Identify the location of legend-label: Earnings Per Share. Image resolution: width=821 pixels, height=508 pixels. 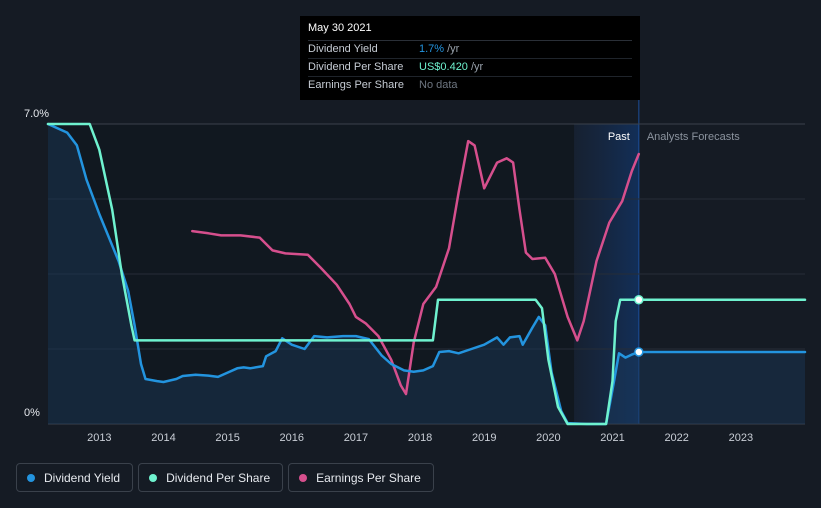
(368, 477).